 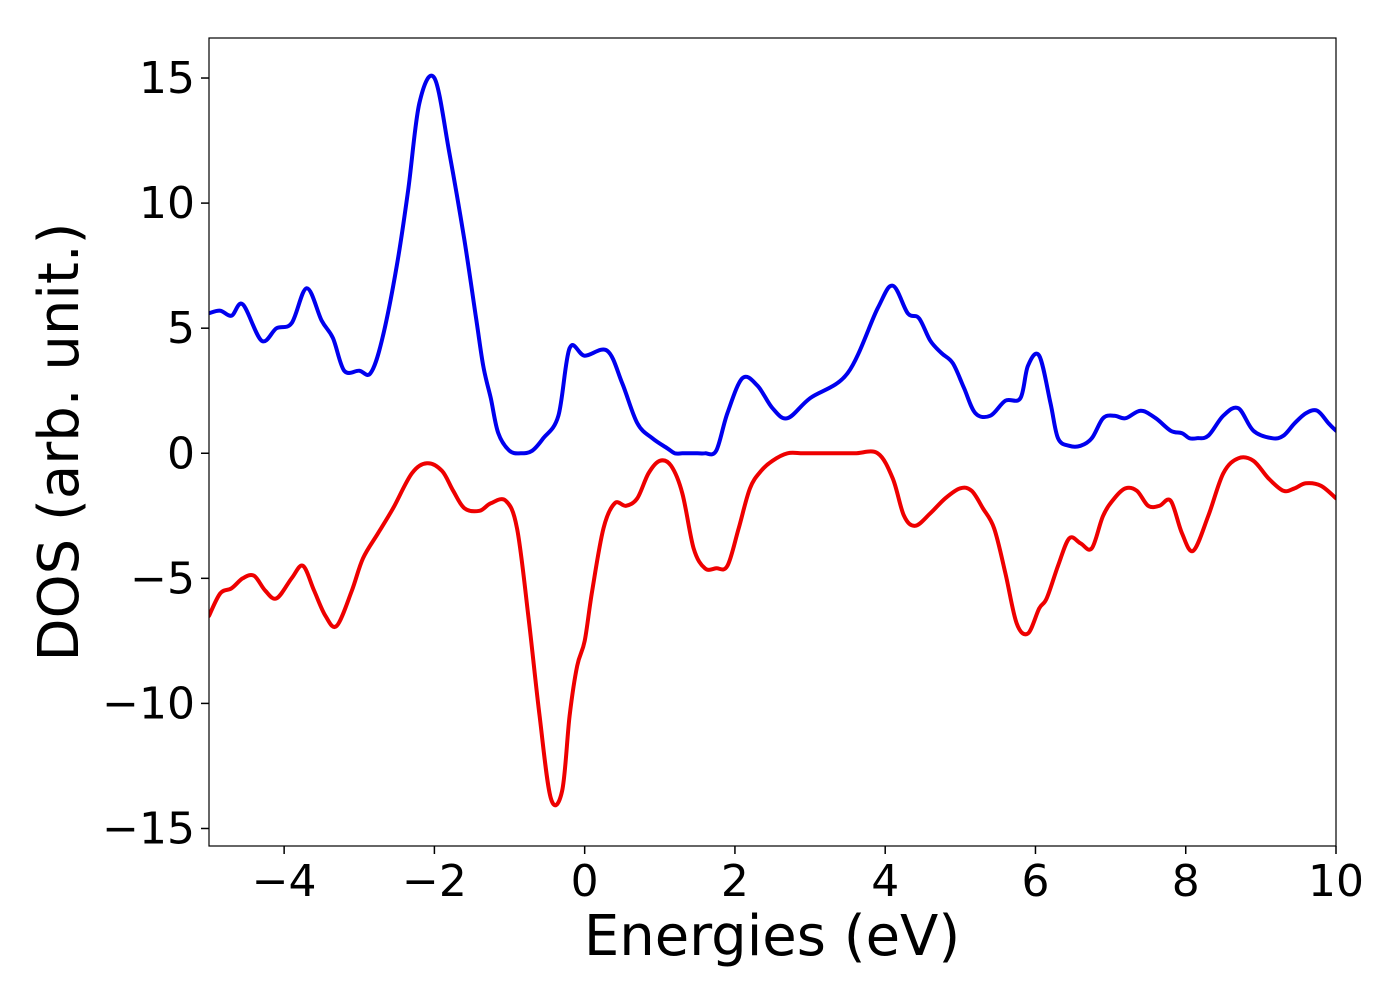 What do you see at coordinates (1035, 881) in the screenshot?
I see `x-tick-label: 6` at bounding box center [1035, 881].